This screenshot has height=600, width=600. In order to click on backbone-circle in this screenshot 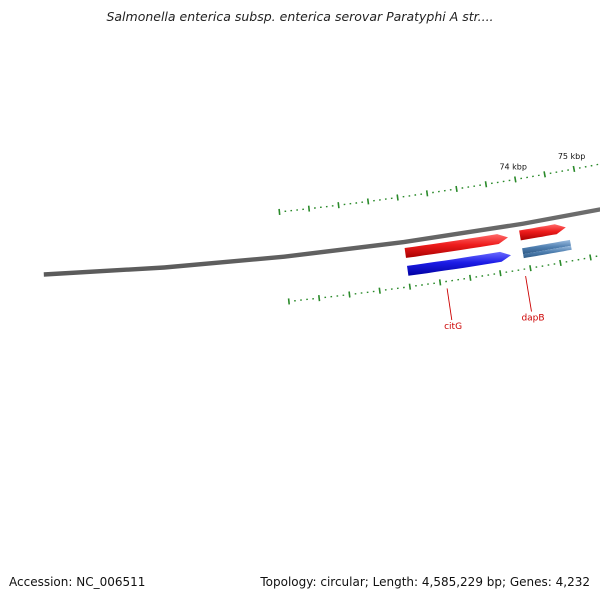, I will do `click(321, 242)`.